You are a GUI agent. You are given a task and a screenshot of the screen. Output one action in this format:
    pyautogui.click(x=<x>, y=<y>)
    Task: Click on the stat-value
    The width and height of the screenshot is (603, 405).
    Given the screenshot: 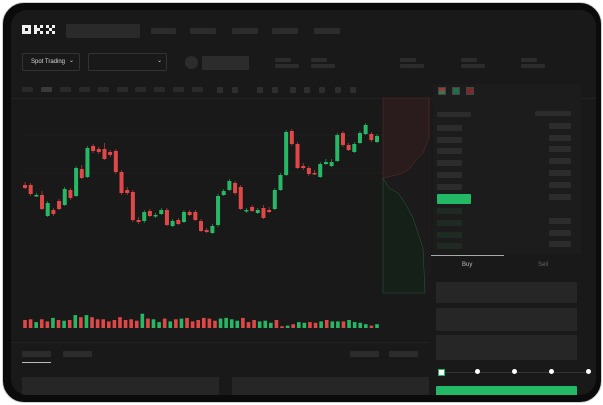 What is the action you would take?
    pyautogui.click(x=473, y=66)
    